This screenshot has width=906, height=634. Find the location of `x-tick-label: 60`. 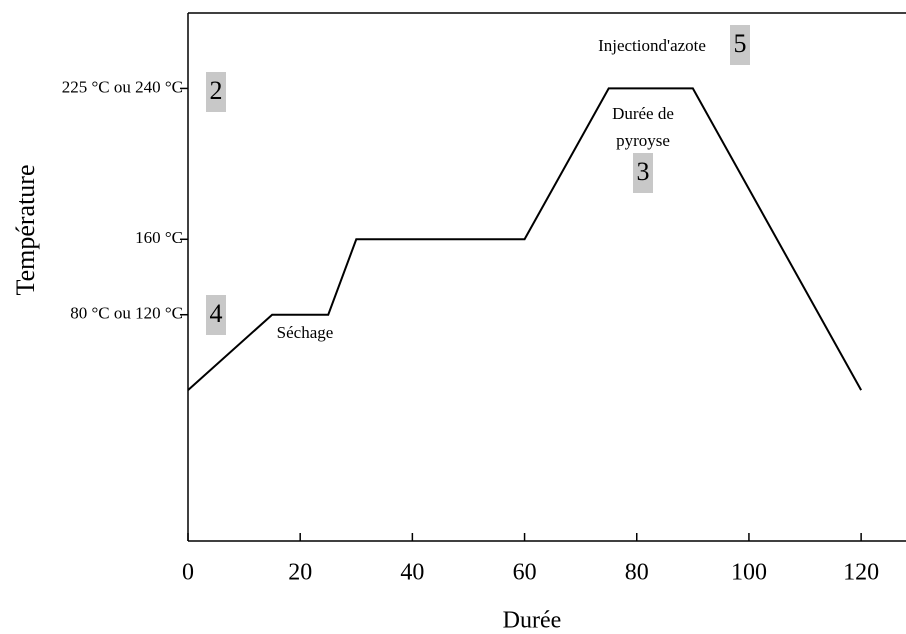

x-tick-label: 60 is located at coordinates (525, 573).